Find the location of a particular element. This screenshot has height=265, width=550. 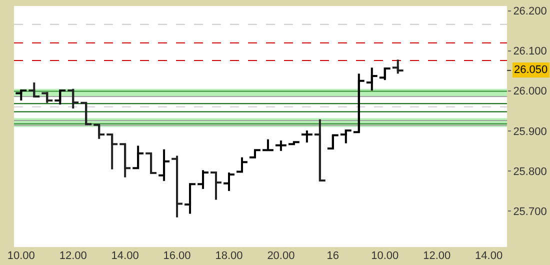

x-tick-label: 16.00 is located at coordinates (177, 256).